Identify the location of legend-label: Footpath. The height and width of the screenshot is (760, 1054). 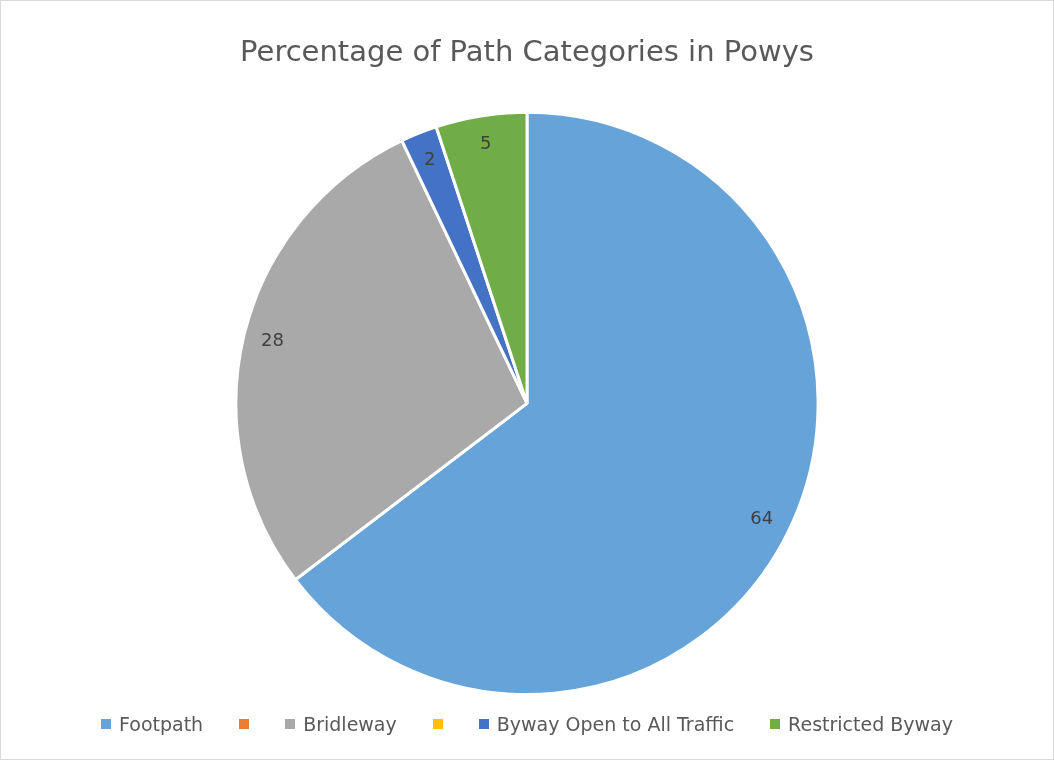
(161, 724).